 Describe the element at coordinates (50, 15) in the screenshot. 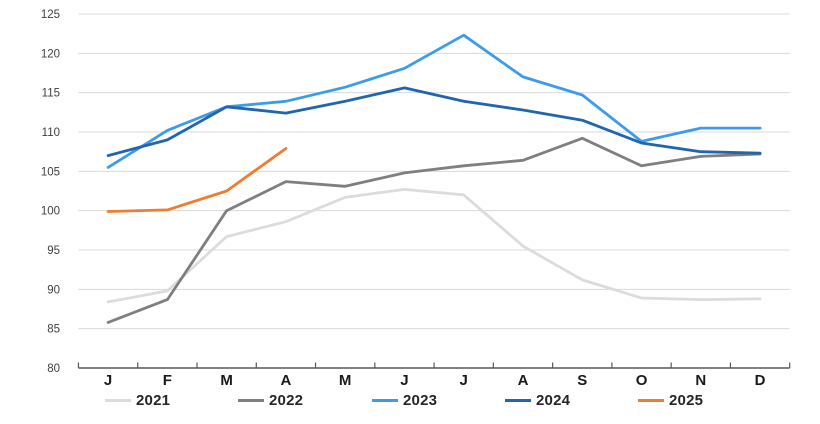

I see `y-axis-label: 125` at that location.